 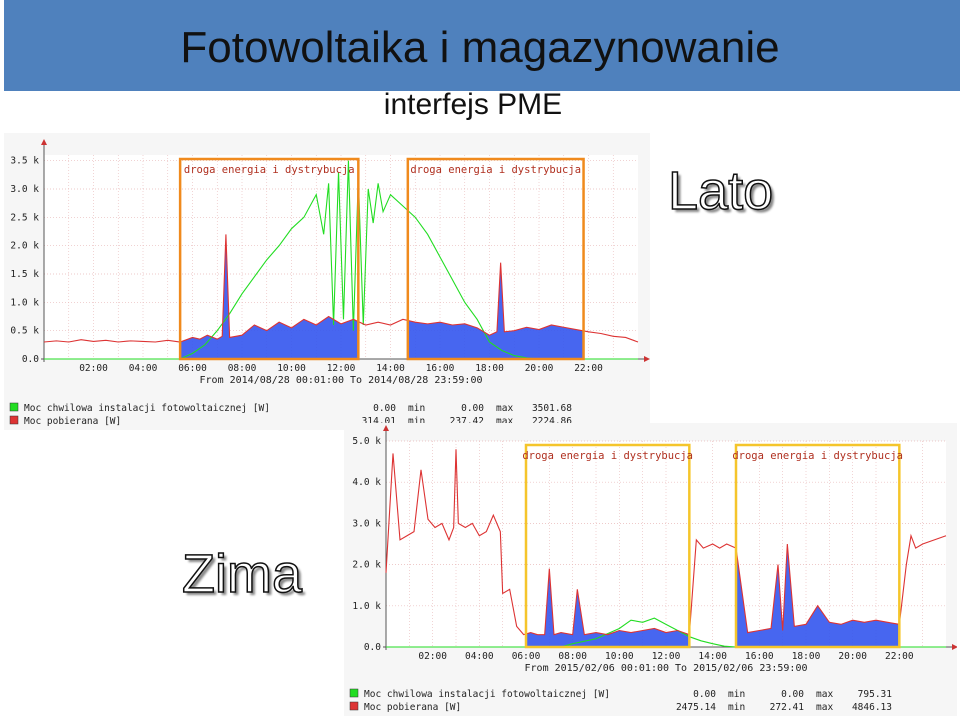 What do you see at coordinates (24, 161) in the screenshot?
I see `y-tick-label: 3.5 k` at bounding box center [24, 161].